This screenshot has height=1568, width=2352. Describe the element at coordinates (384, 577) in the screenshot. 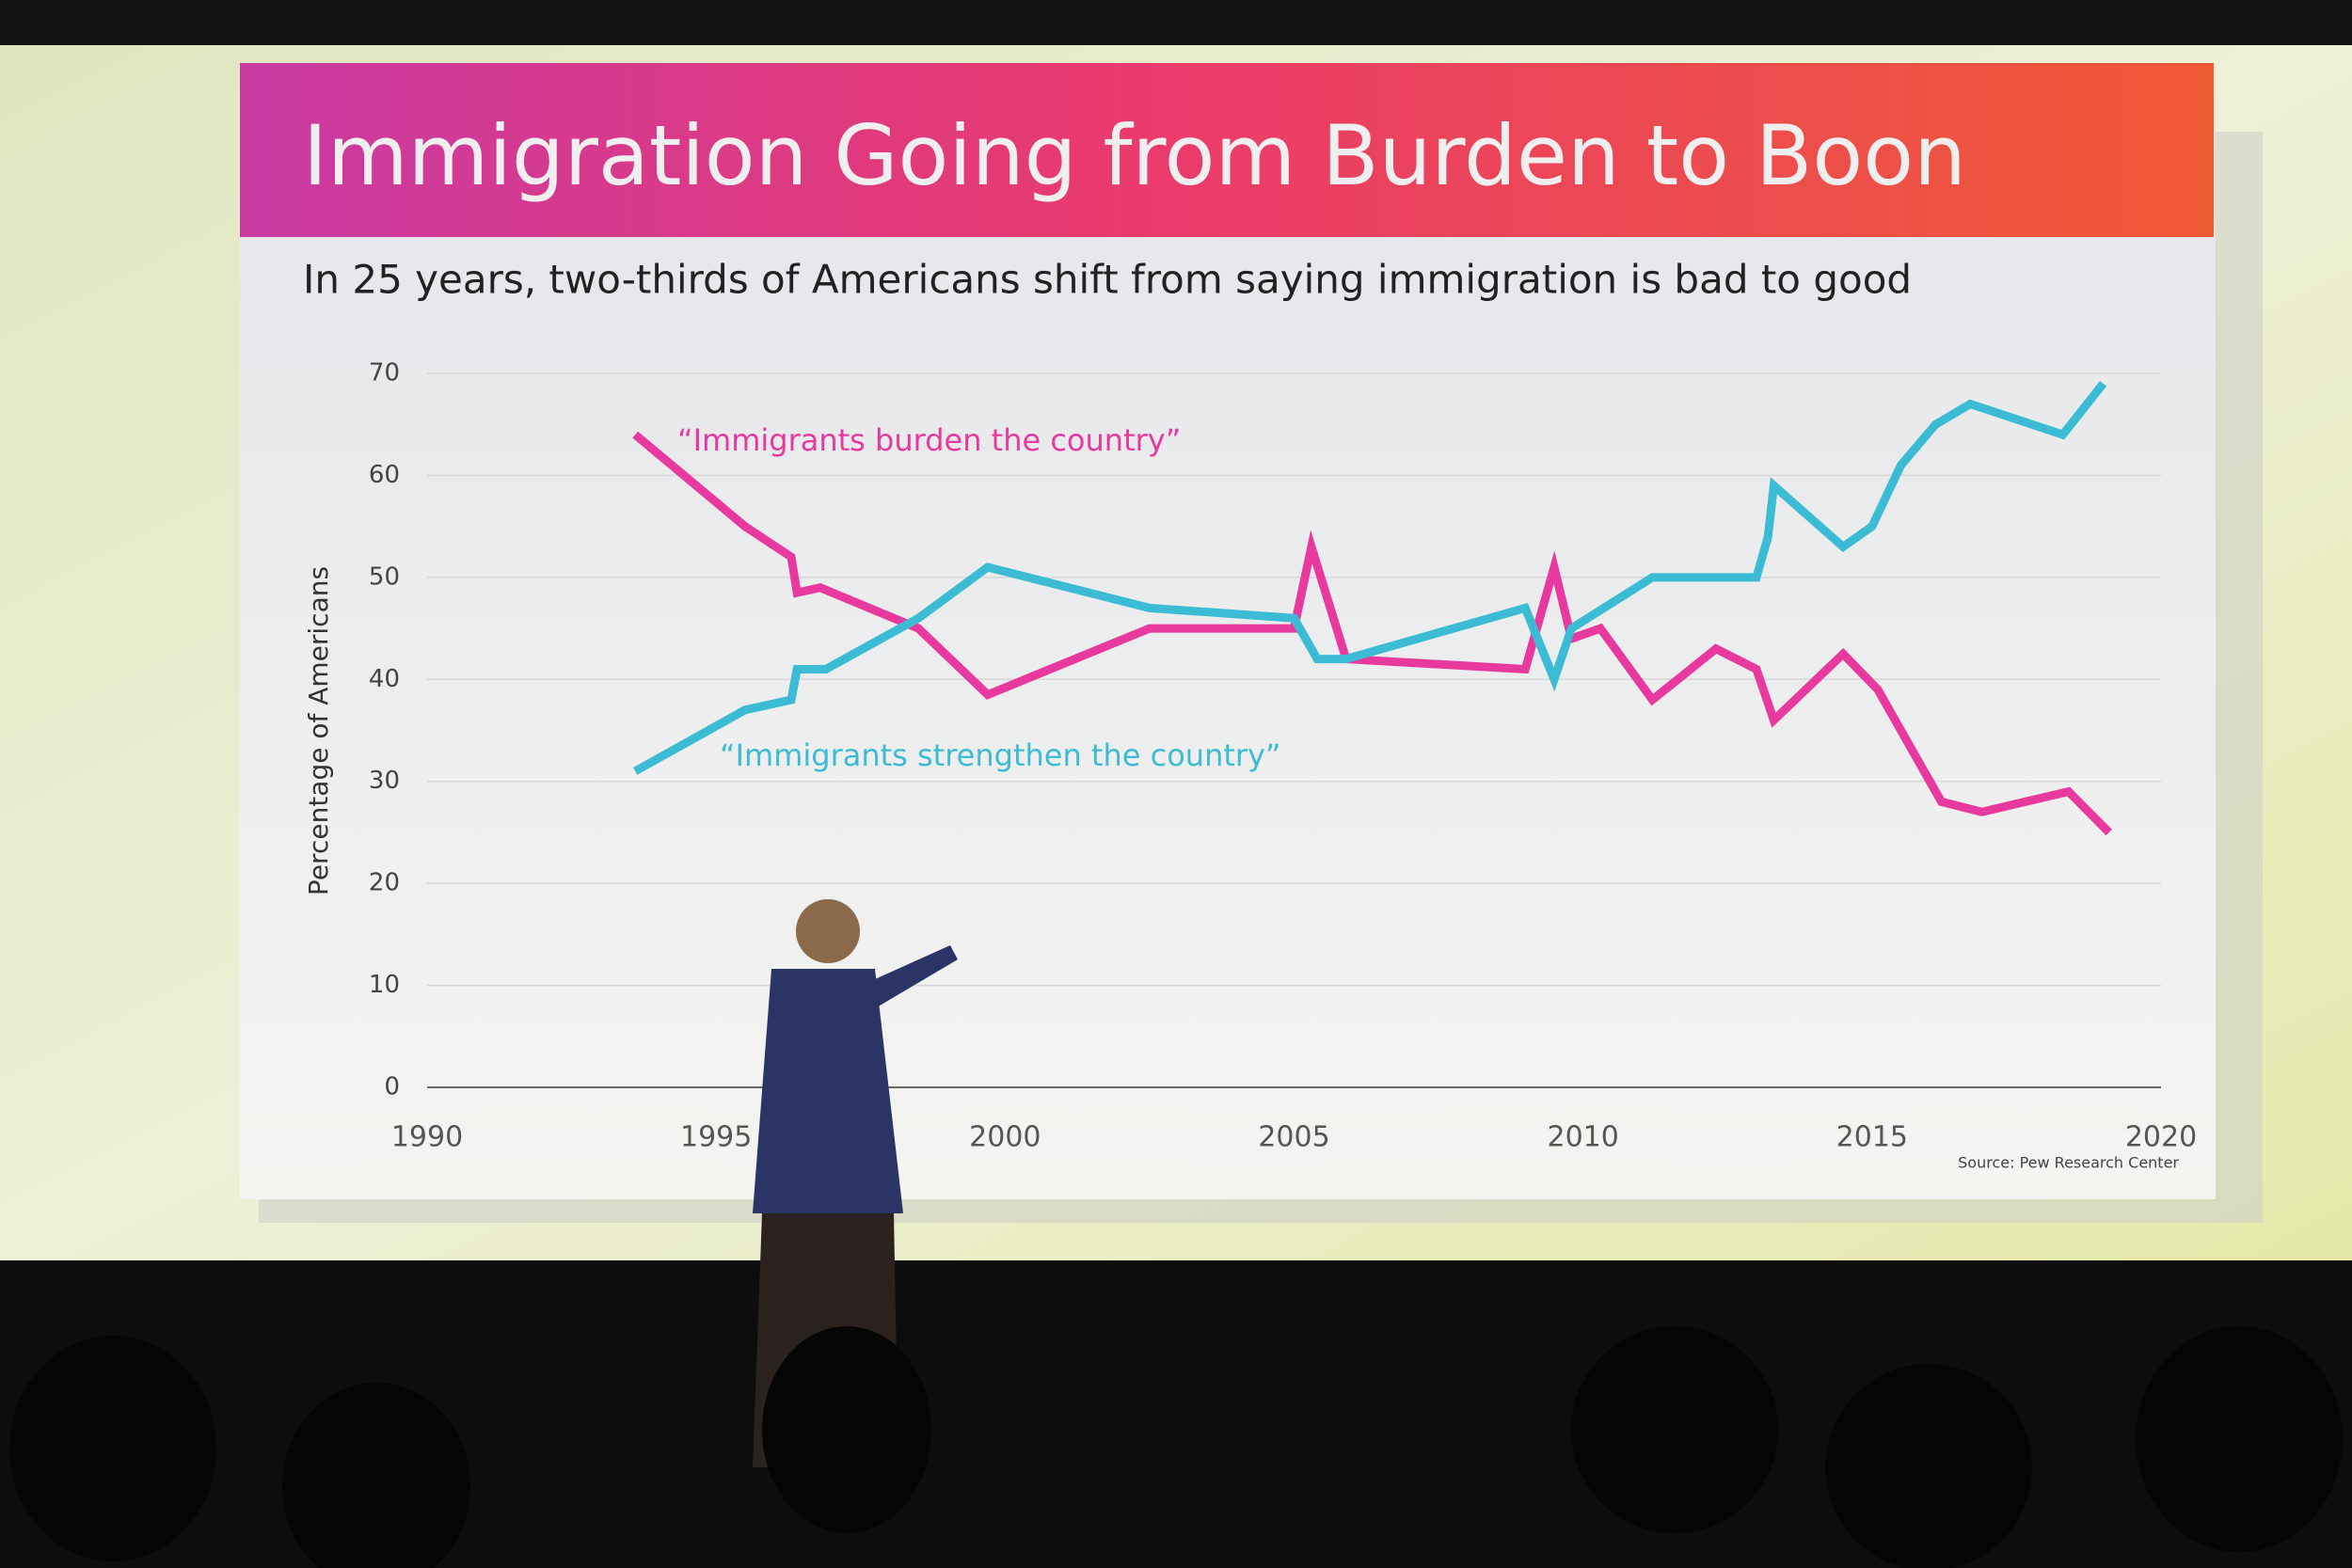

I see `y-tick-label: 50` at that location.